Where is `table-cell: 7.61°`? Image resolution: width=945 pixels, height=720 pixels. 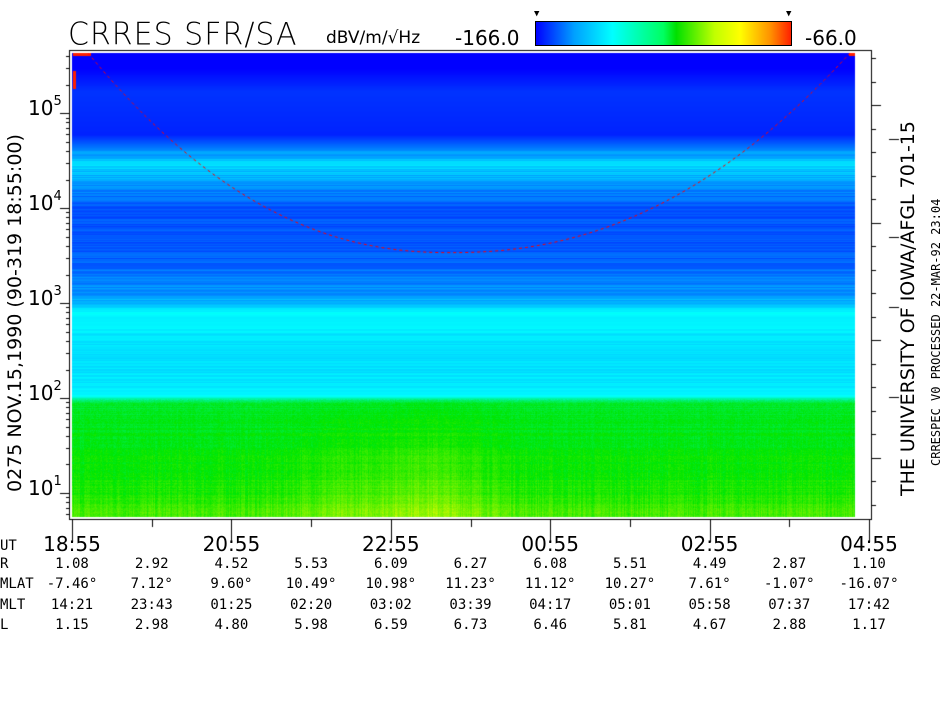
table-cell: 7.61° is located at coordinates (709, 584).